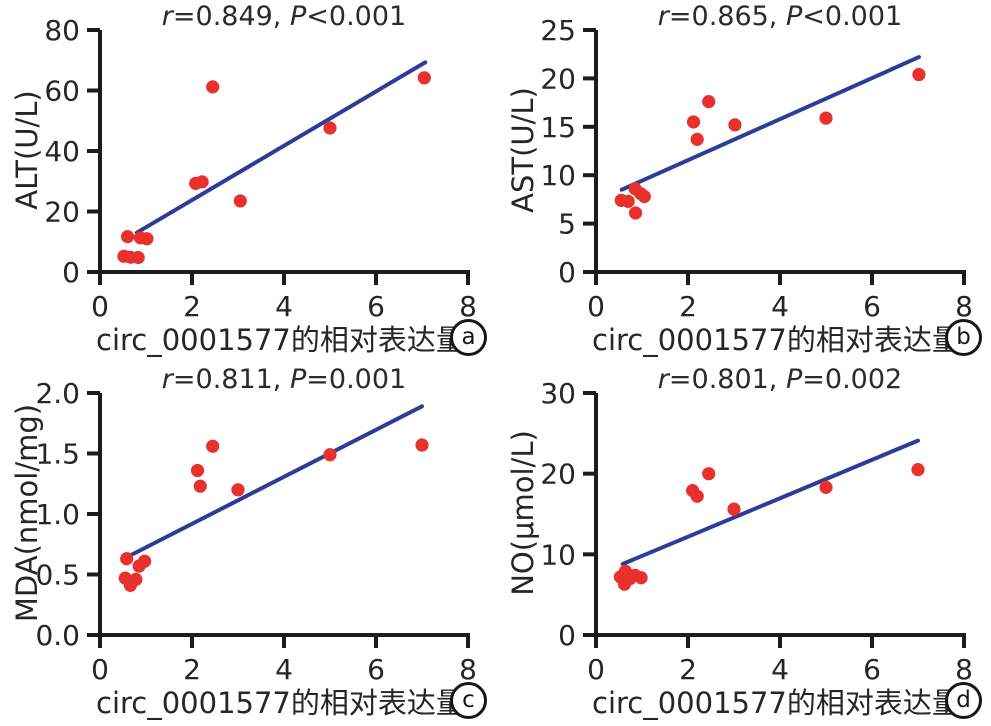  I want to click on y-tick-label: 2.0, so click(57, 393).